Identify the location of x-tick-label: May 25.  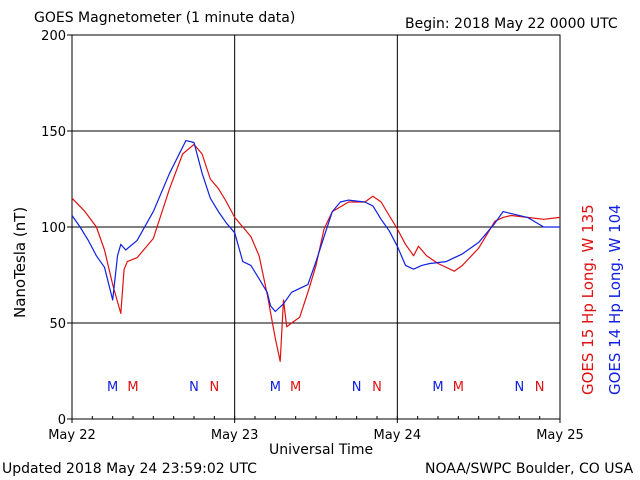
(560, 435).